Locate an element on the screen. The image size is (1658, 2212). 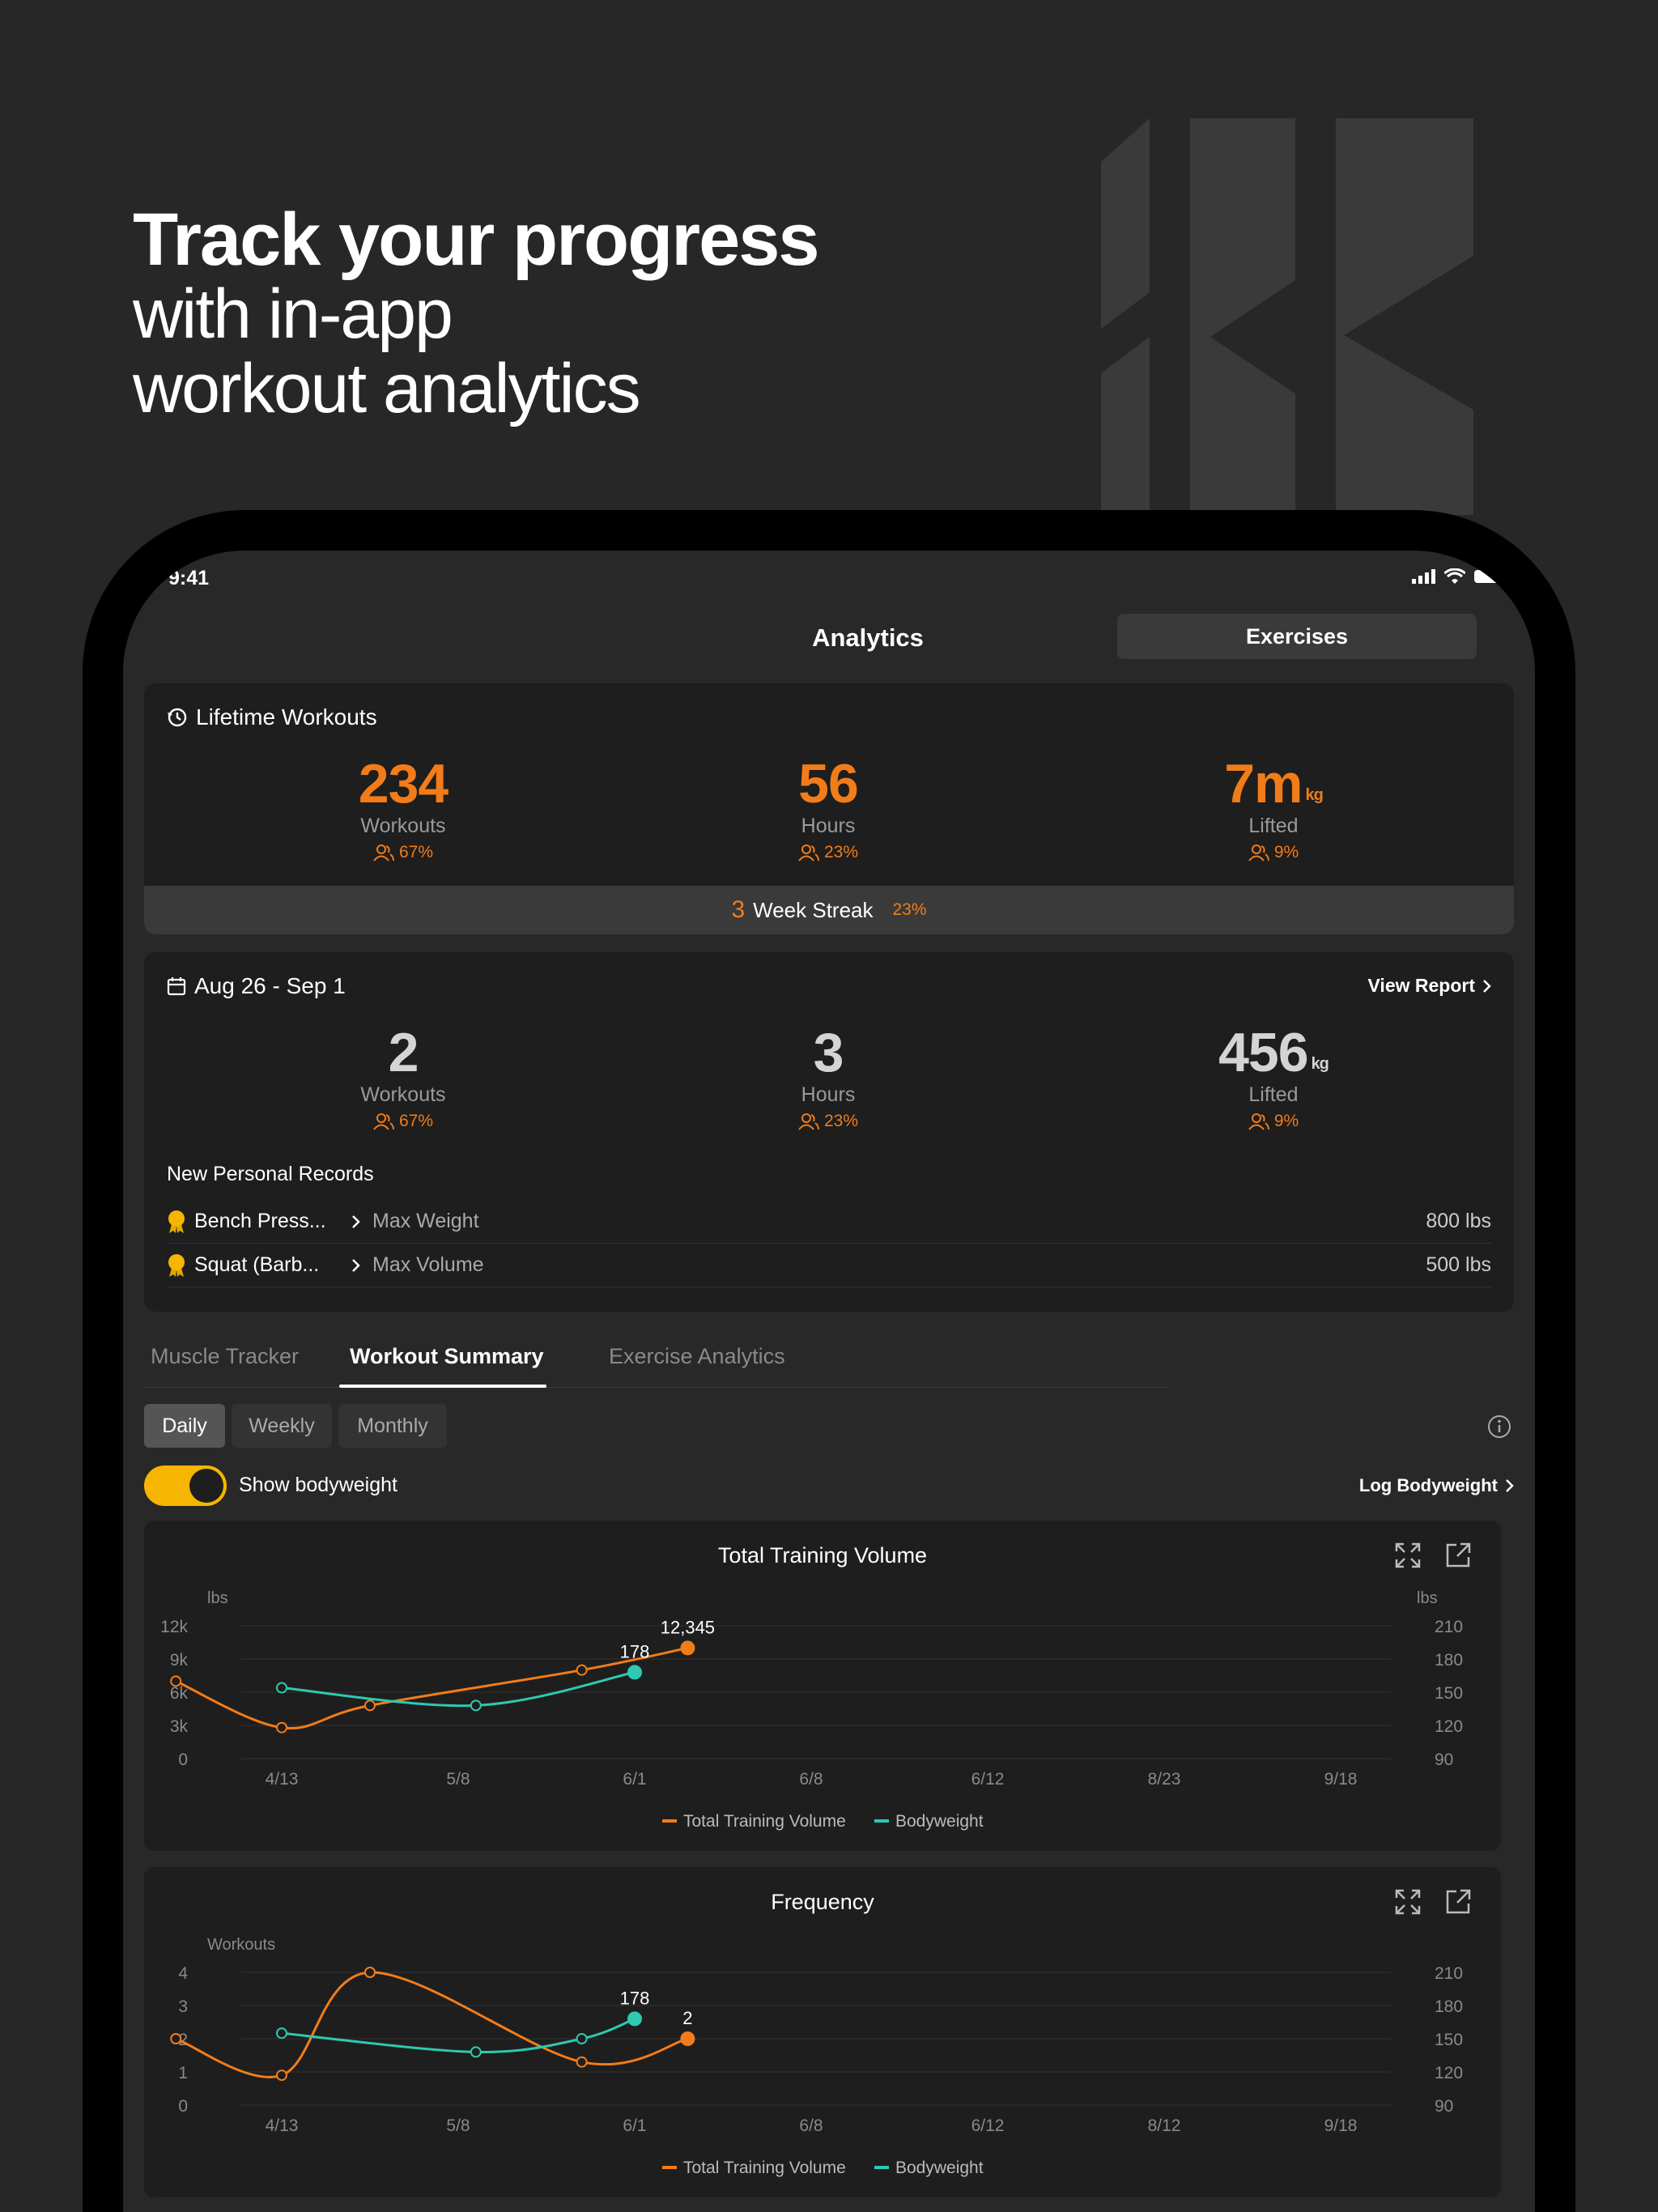
period-monthly: Monthly is located at coordinates (392, 1426).